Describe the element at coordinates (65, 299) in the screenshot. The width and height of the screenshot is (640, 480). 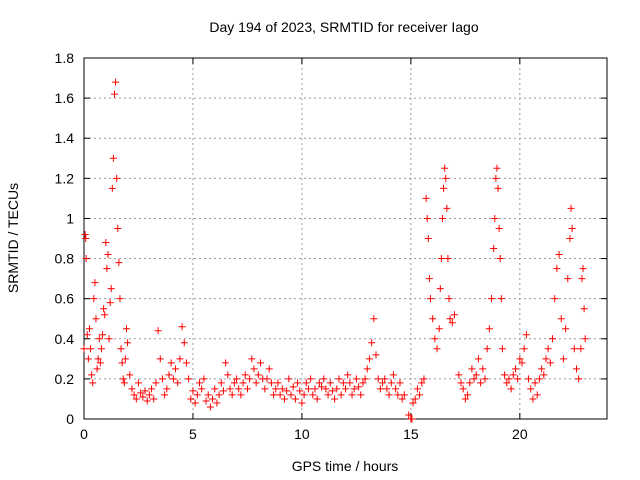
I see `y-tick-label: 0.6` at that location.